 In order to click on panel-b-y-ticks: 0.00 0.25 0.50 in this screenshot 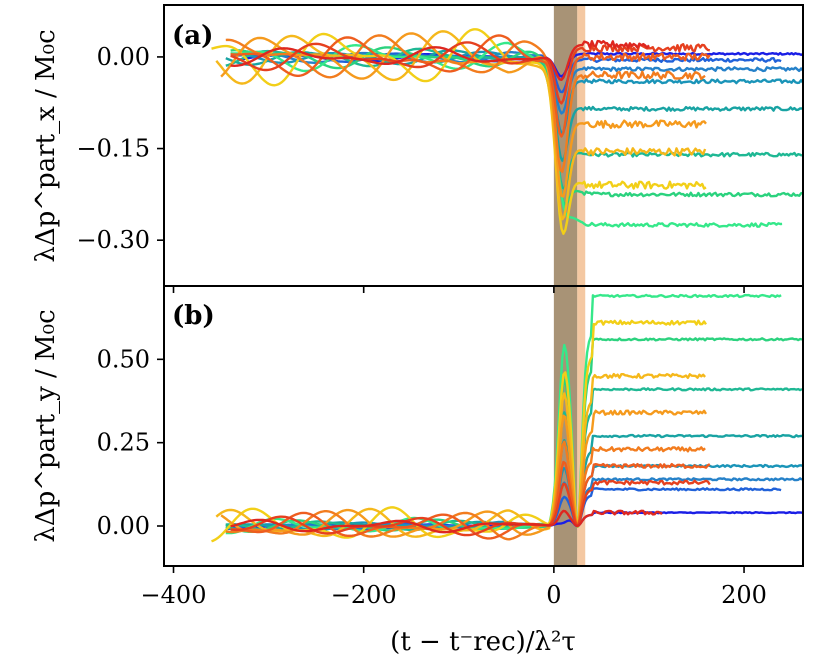, I will do `click(130, 442)`.